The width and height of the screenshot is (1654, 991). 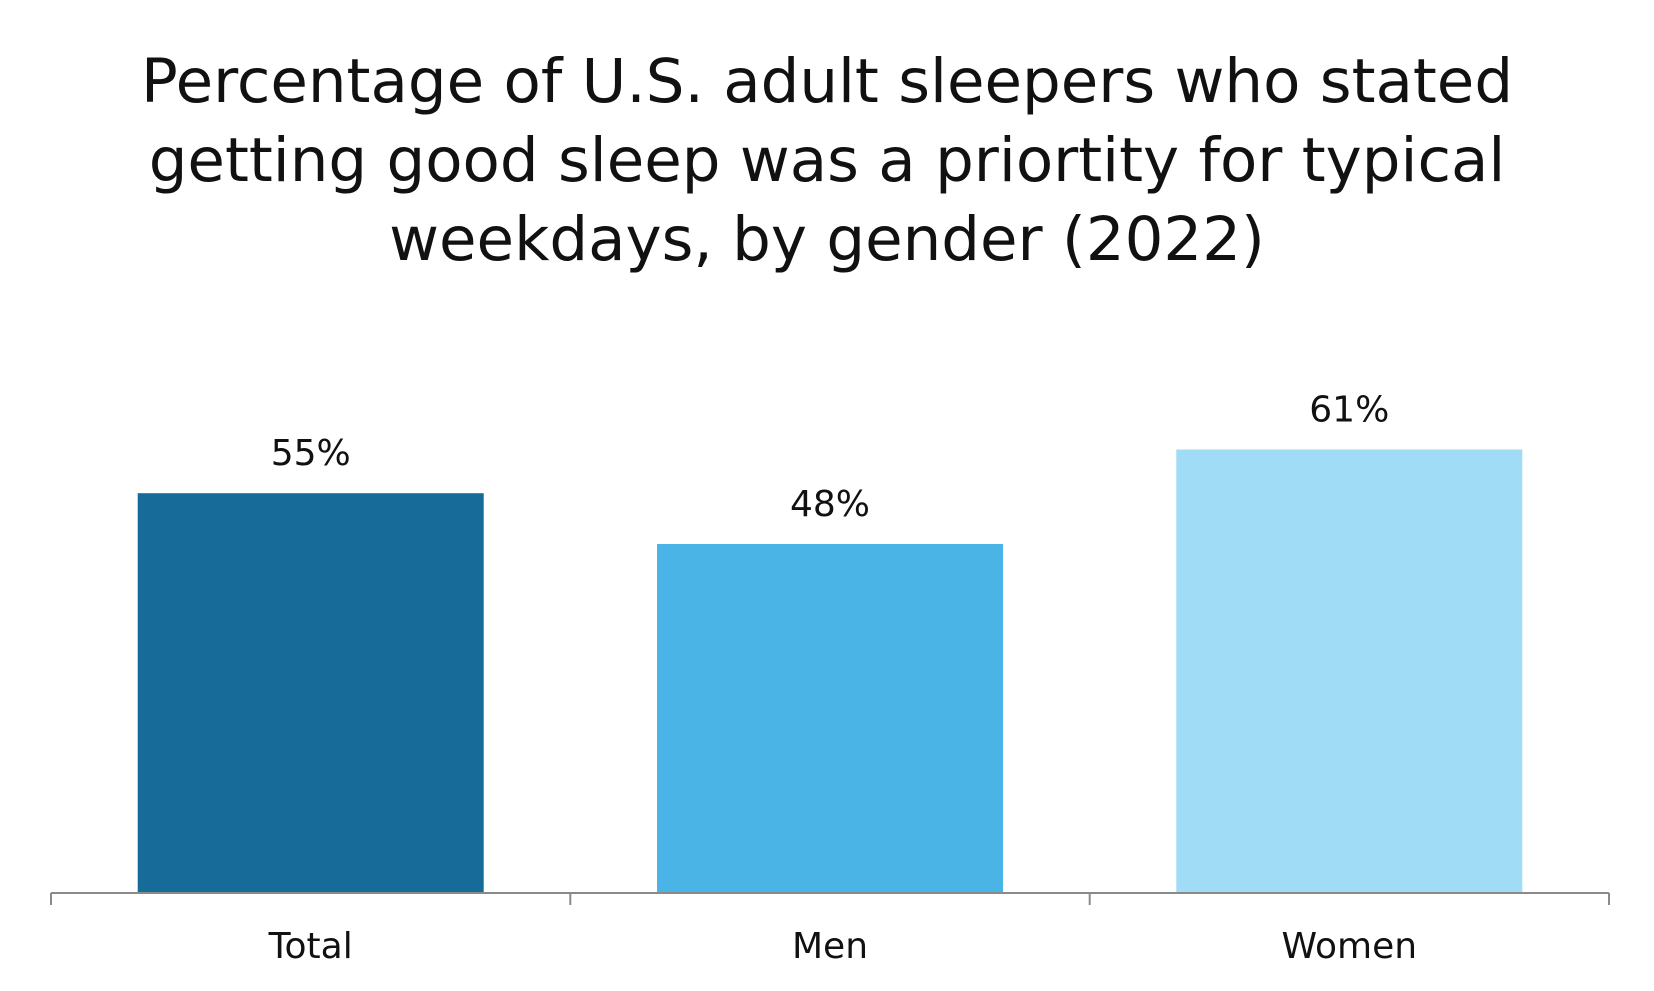 What do you see at coordinates (1349, 671) in the screenshot?
I see `bar-women` at bounding box center [1349, 671].